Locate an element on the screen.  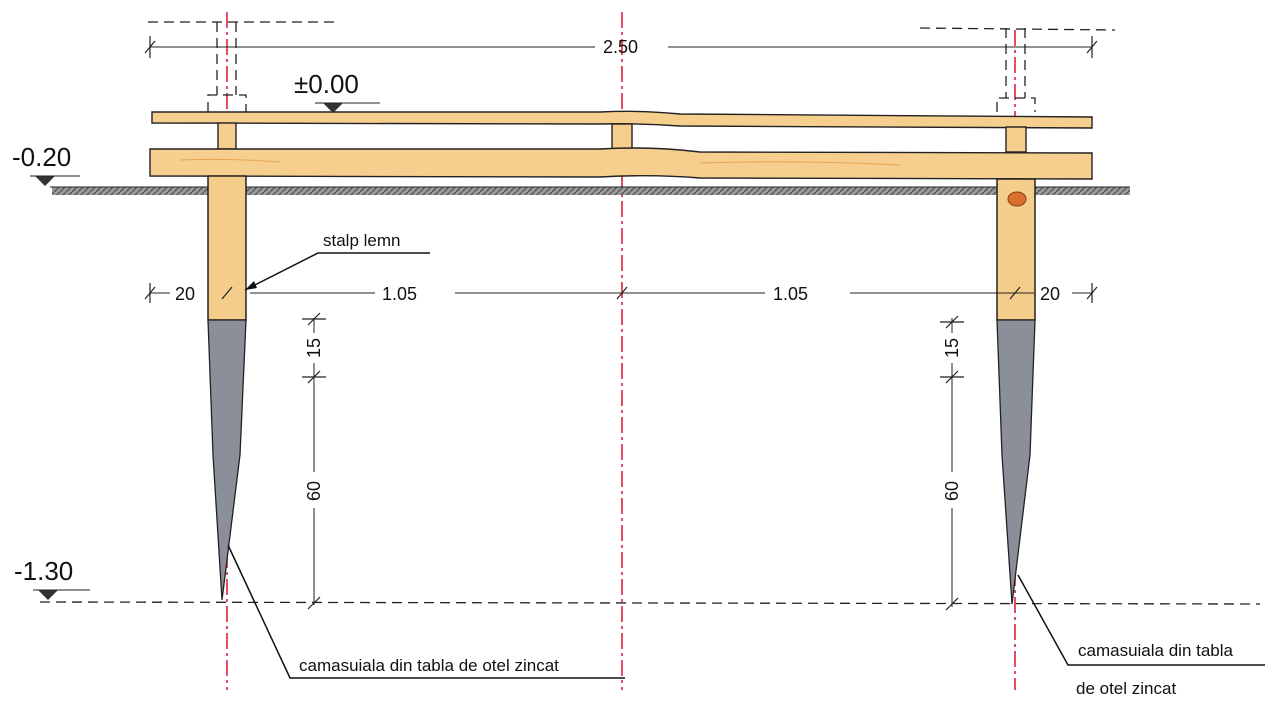
leader-post is located at coordinates (337, 271).